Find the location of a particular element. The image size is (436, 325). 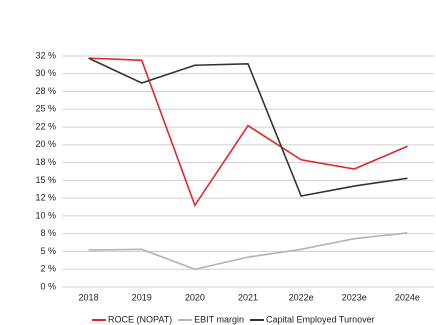

y-tick-label: 28 % is located at coordinates (45, 91).